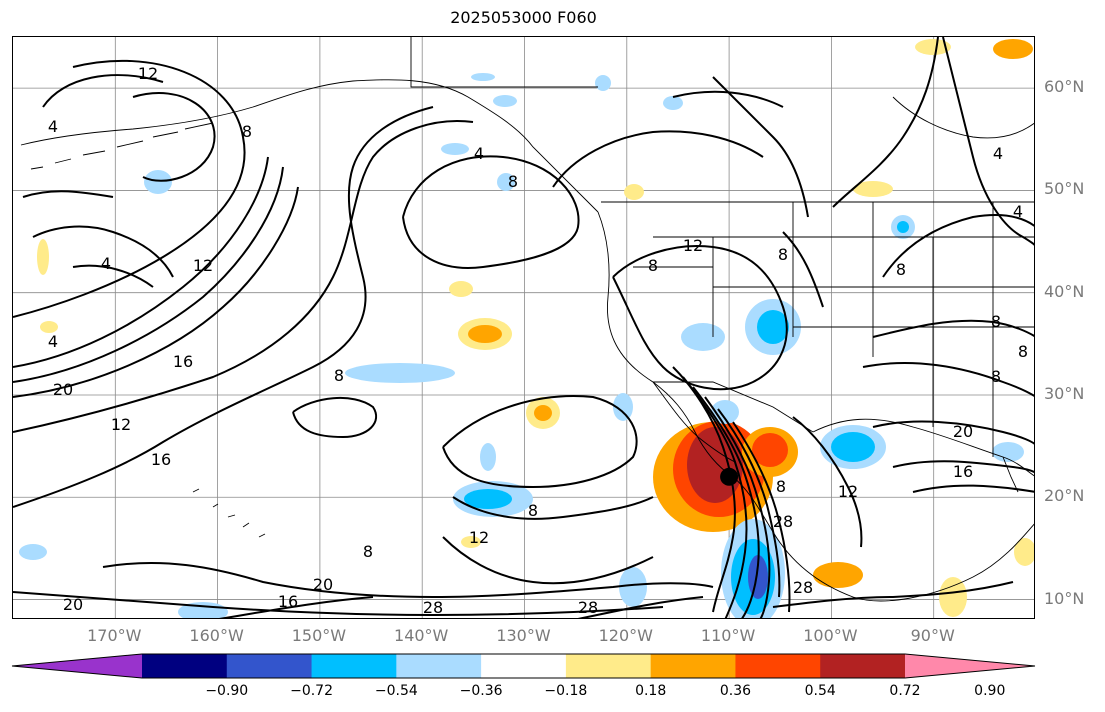 The height and width of the screenshot is (712, 1105). What do you see at coordinates (923, 447) in the screenshot?
I see `gulf-coast` at bounding box center [923, 447].